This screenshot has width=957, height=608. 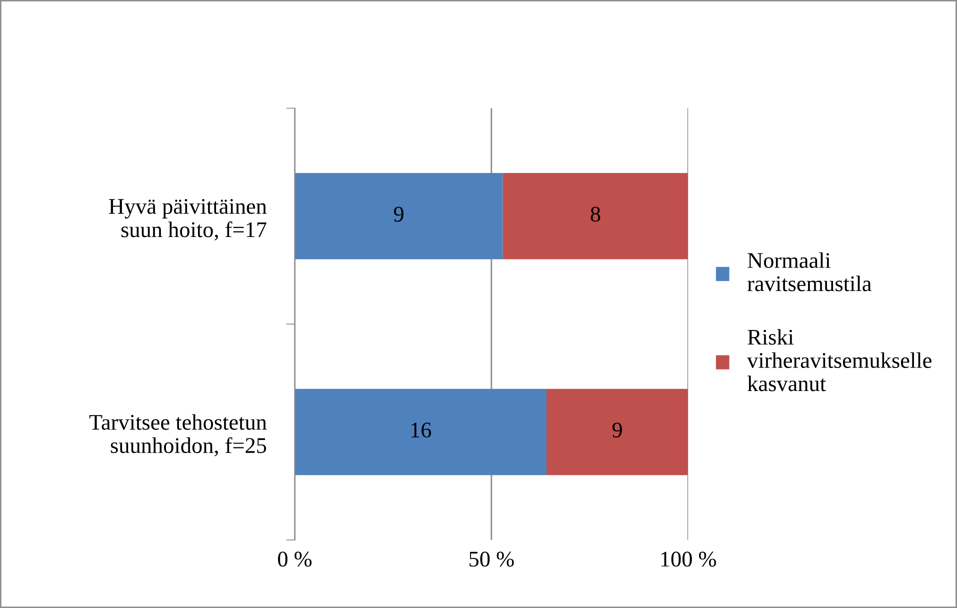 I want to click on x-tick-label: 0 %, so click(x=295, y=559).